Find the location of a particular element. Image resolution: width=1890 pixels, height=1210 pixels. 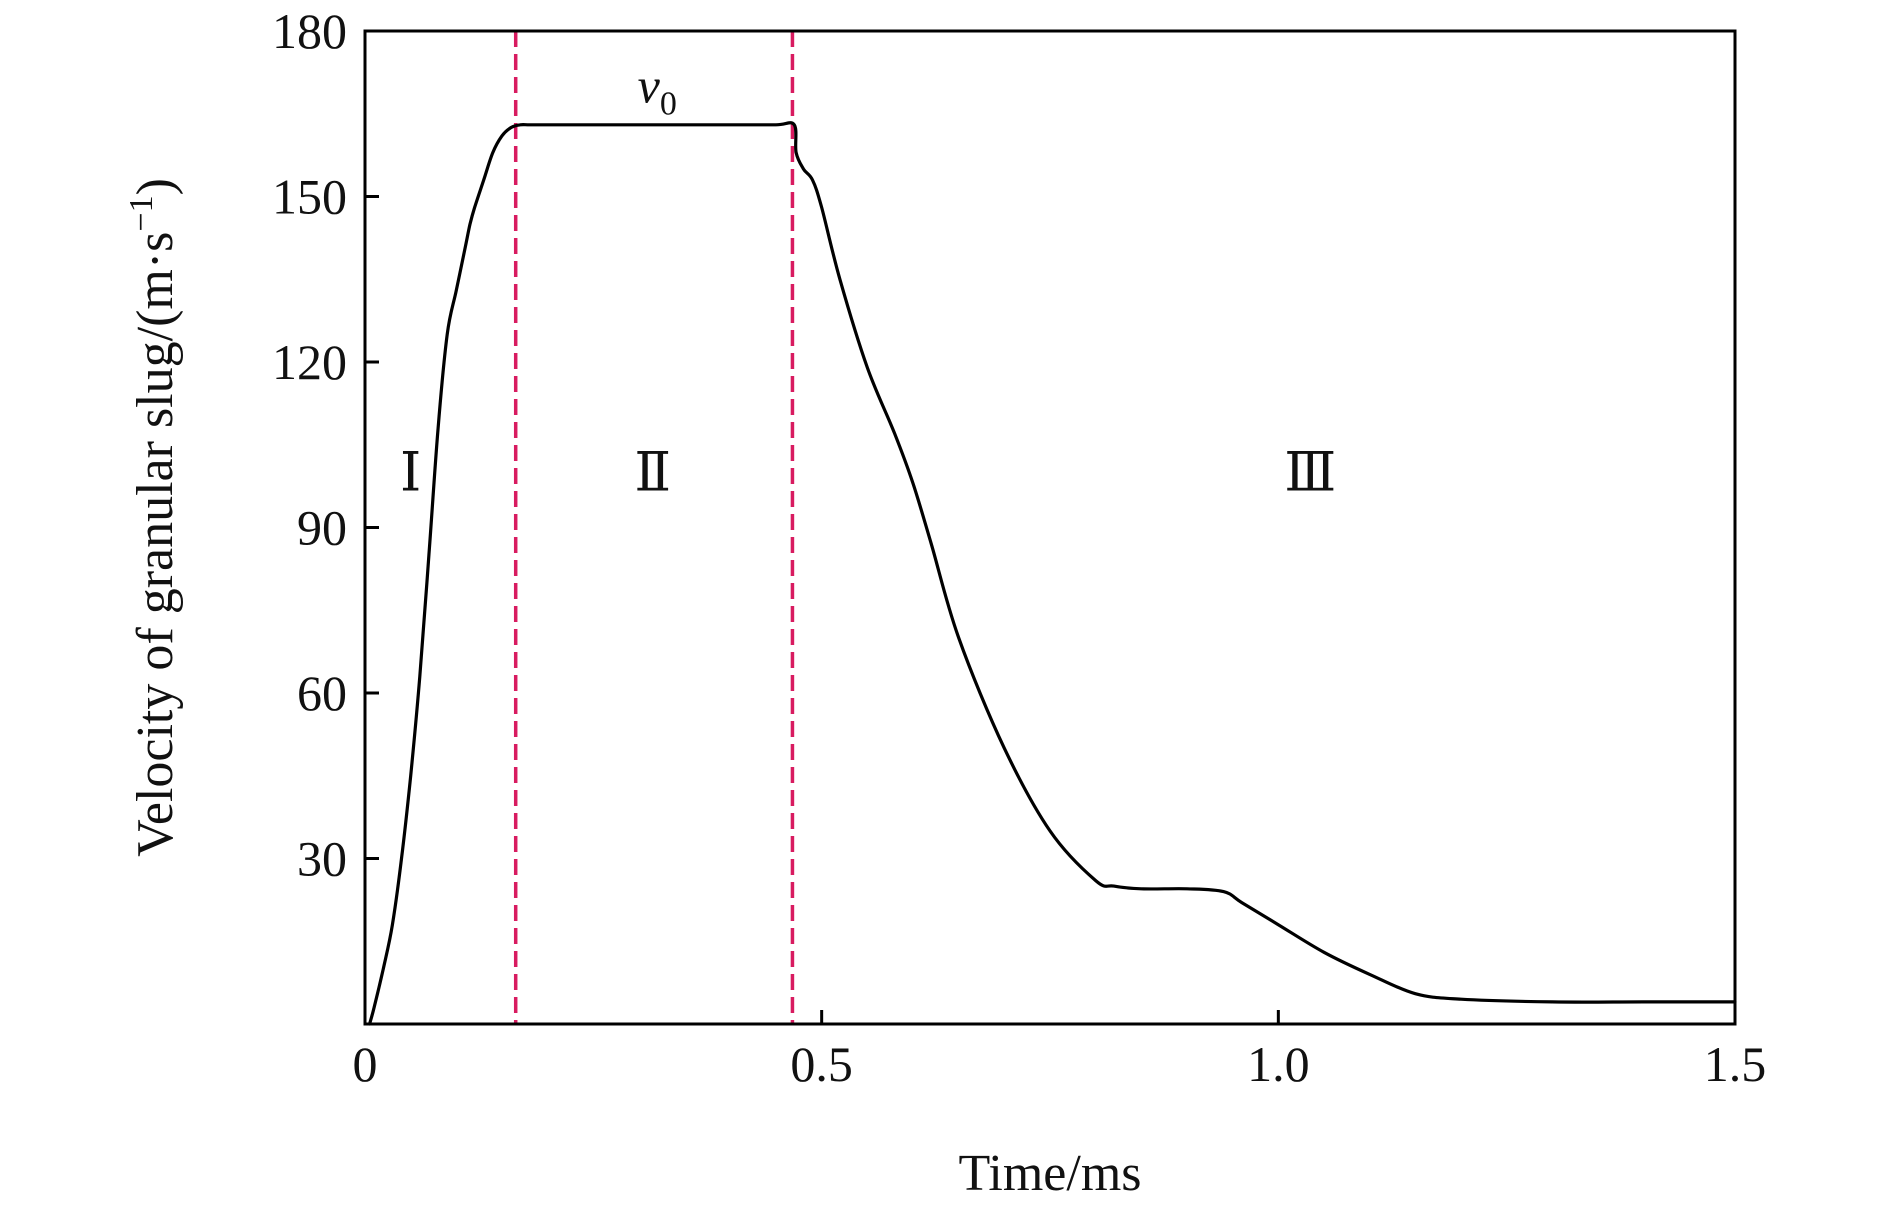

y-tick-label: 150 is located at coordinates (309, 197).